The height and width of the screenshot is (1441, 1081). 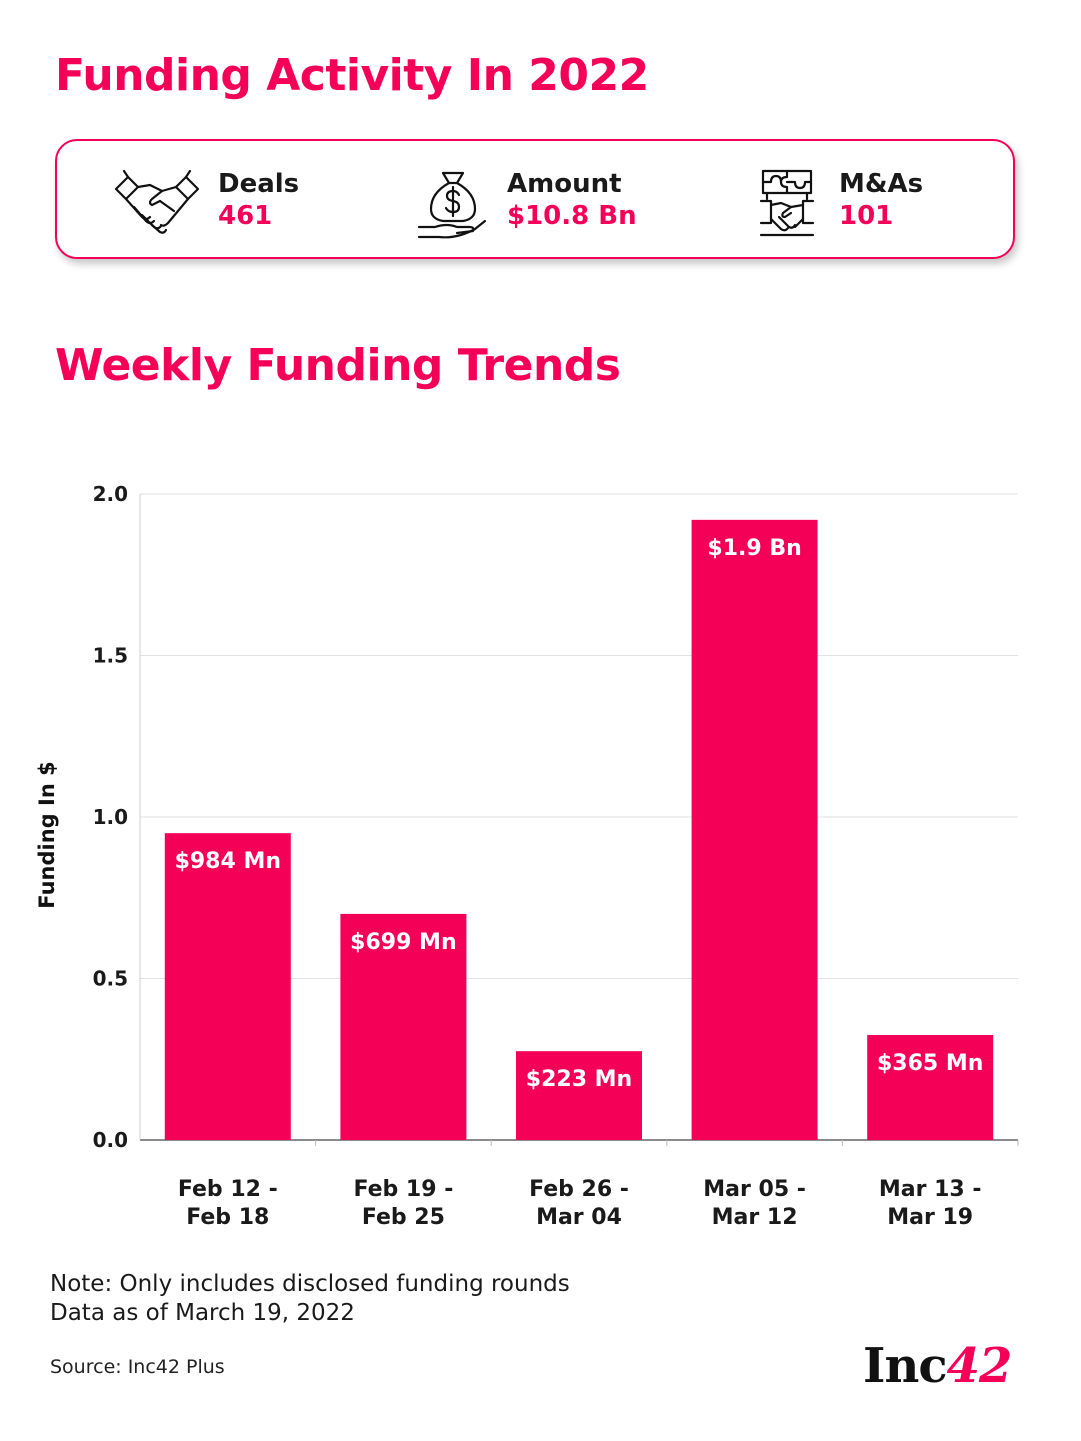 What do you see at coordinates (137, 1367) in the screenshot?
I see `source-text: Source: Inc42 Plus` at bounding box center [137, 1367].